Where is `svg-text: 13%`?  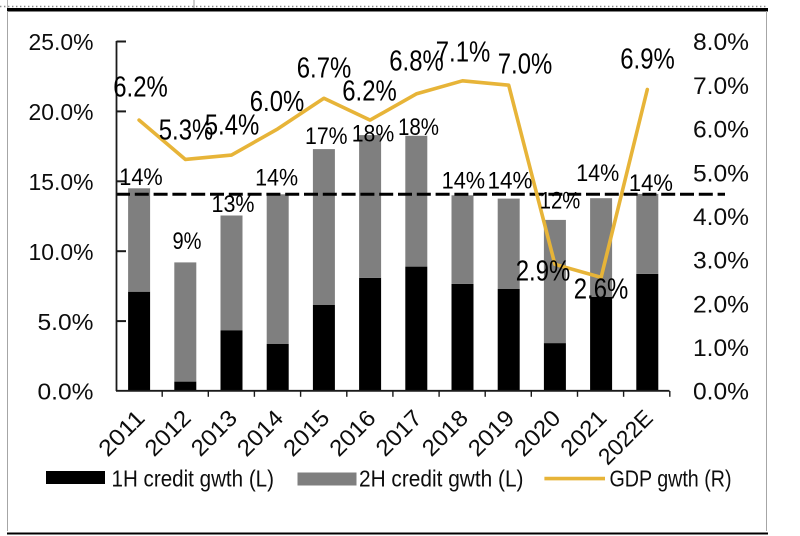
svg-text: 13% is located at coordinates (233, 204).